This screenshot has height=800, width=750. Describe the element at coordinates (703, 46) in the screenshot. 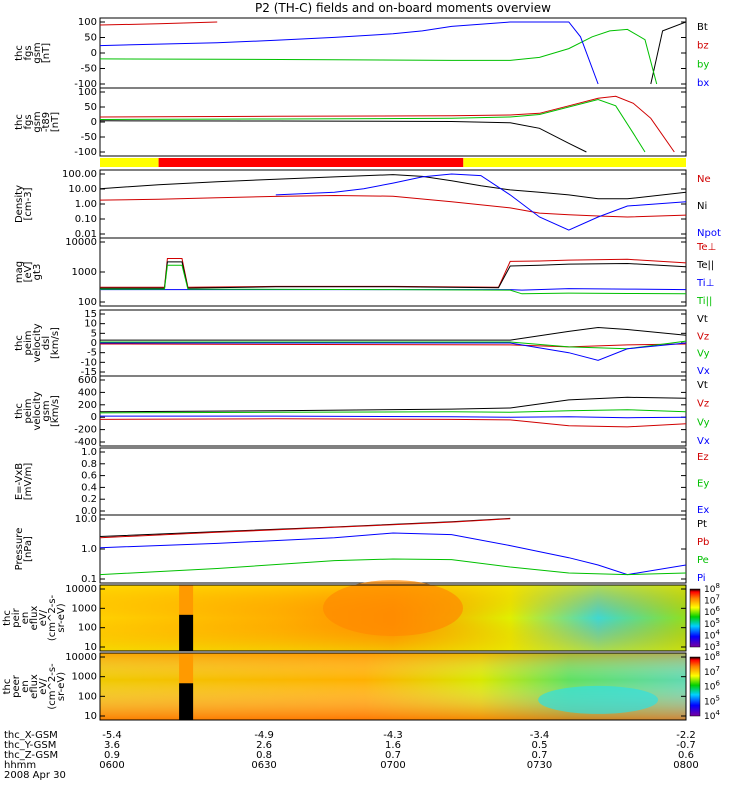

I see `legend-bz: bz` at that location.